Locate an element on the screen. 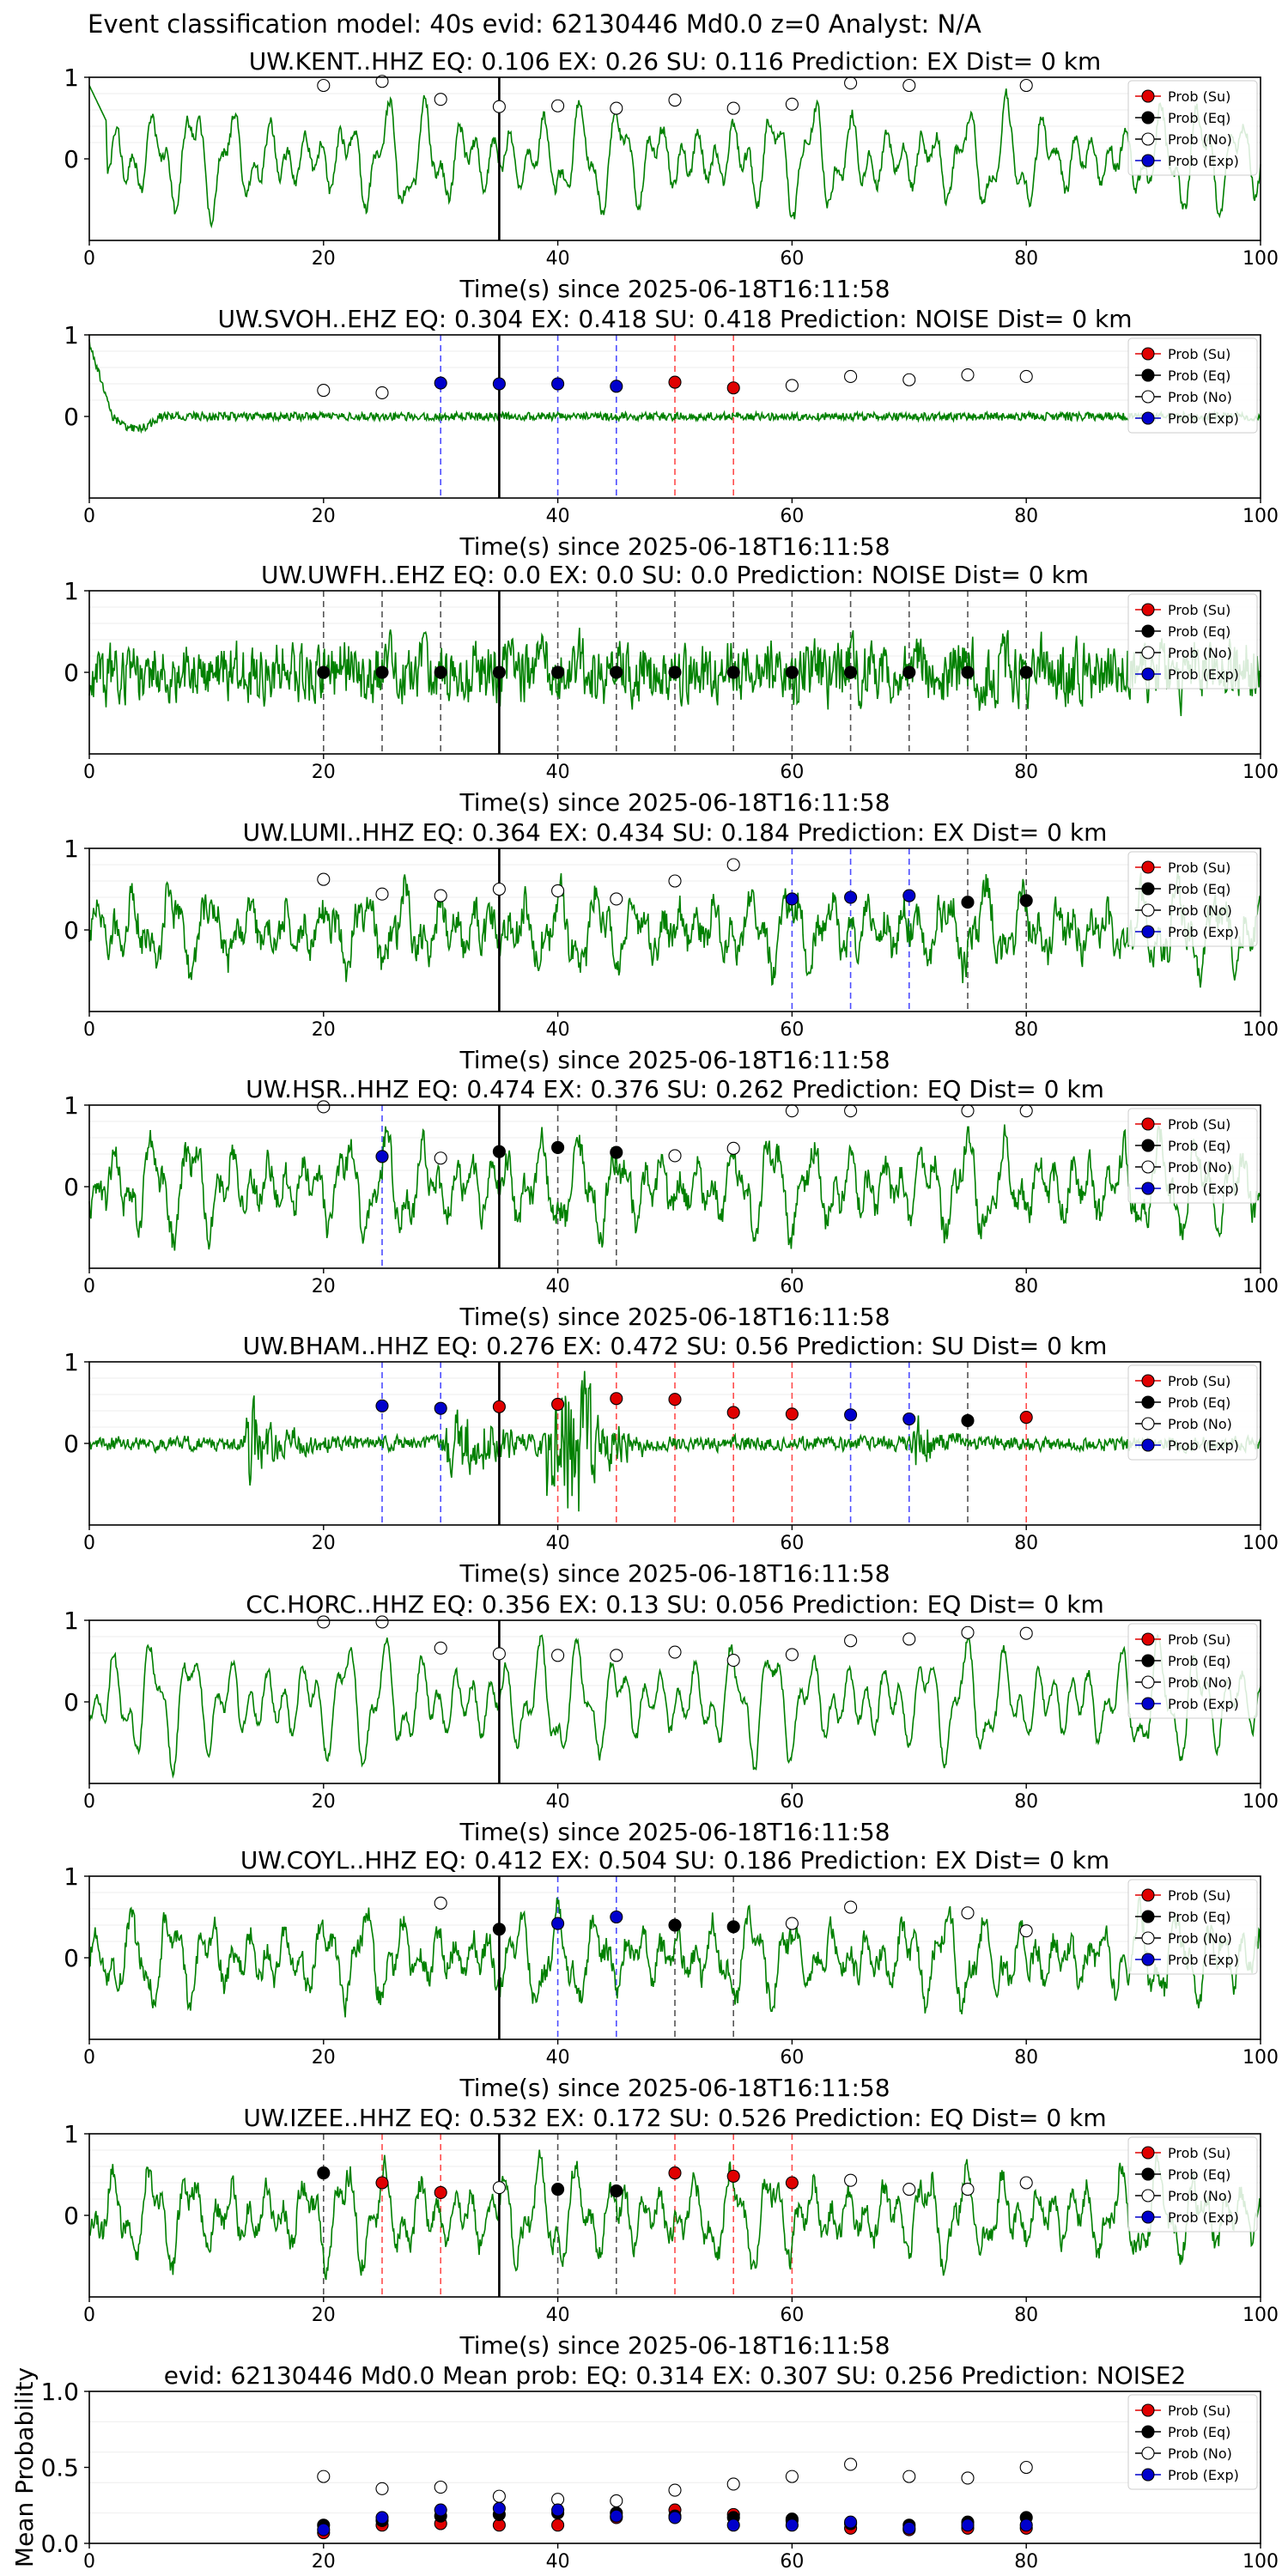 The image size is (1288, 2576). waveform-trace is located at coordinates (674, 1441).